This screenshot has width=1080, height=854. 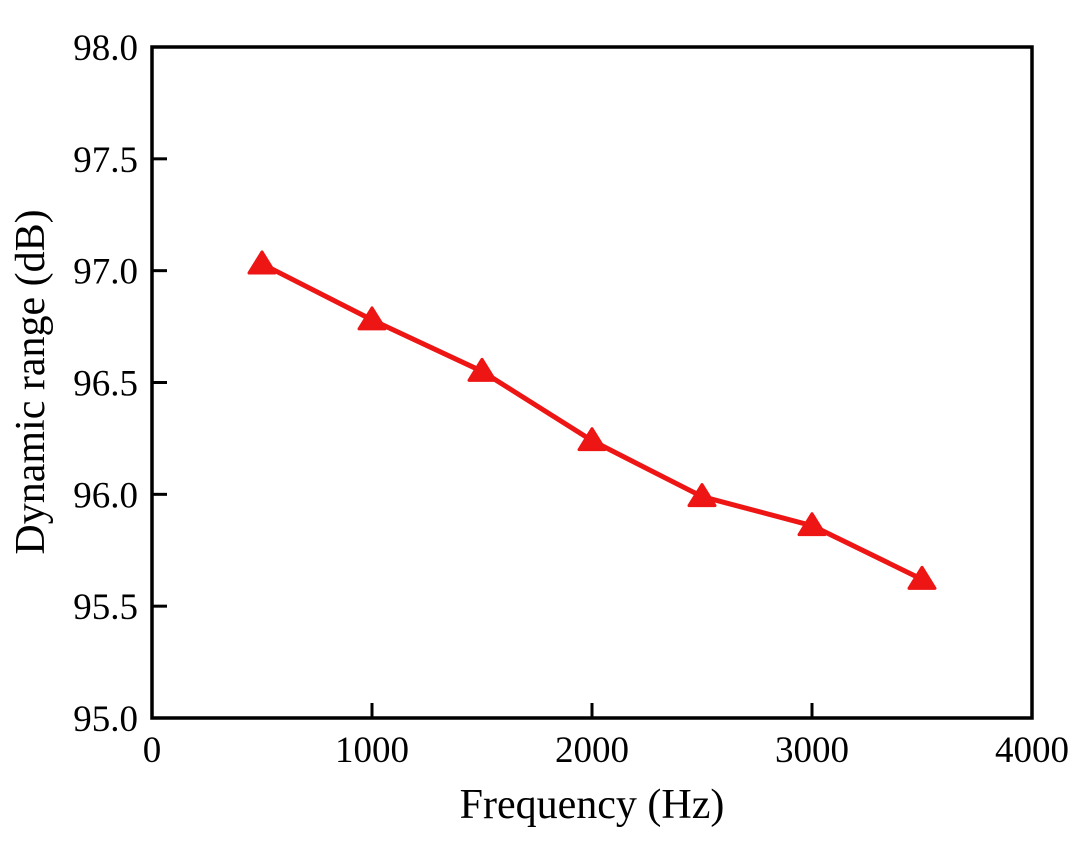 What do you see at coordinates (105, 48) in the screenshot?
I see `y-tick-label: 98.0` at bounding box center [105, 48].